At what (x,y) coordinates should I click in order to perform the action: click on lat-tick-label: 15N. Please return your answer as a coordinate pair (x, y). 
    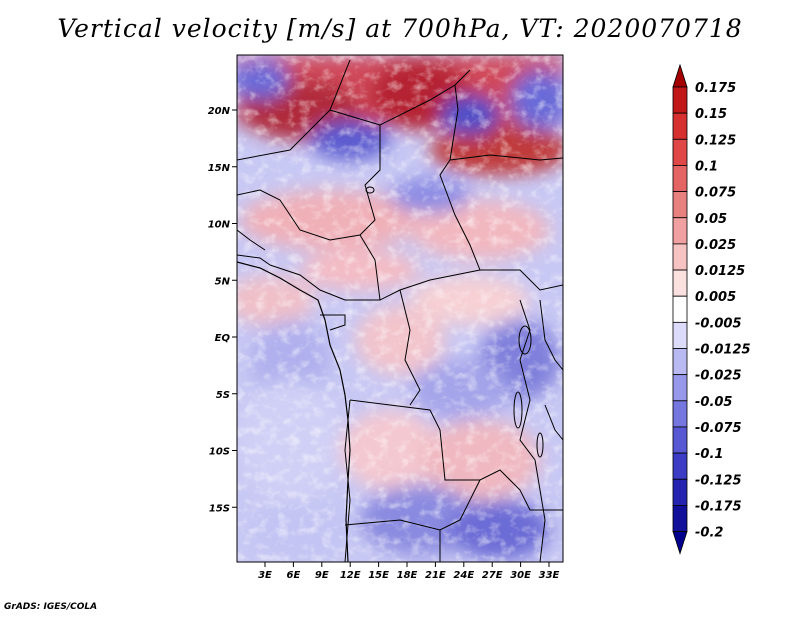
    Looking at the image, I should click on (219, 168).